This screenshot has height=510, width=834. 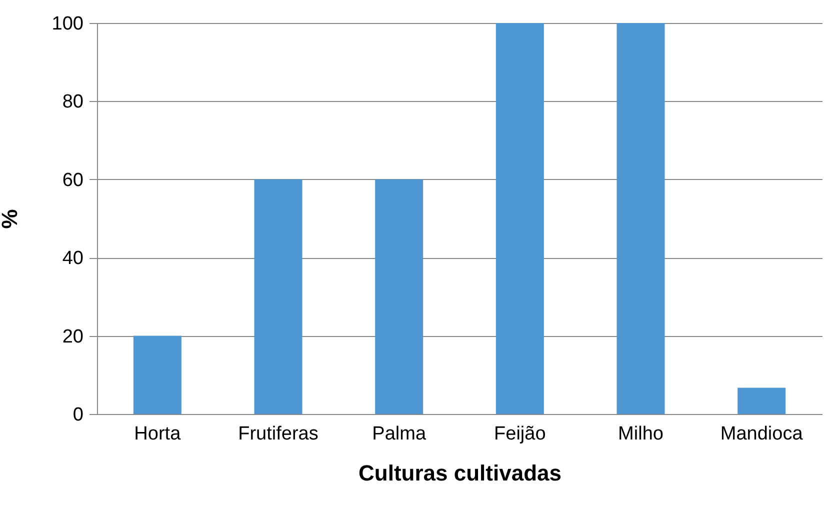 What do you see at coordinates (73, 180) in the screenshot?
I see `y-tick-label: 60` at bounding box center [73, 180].